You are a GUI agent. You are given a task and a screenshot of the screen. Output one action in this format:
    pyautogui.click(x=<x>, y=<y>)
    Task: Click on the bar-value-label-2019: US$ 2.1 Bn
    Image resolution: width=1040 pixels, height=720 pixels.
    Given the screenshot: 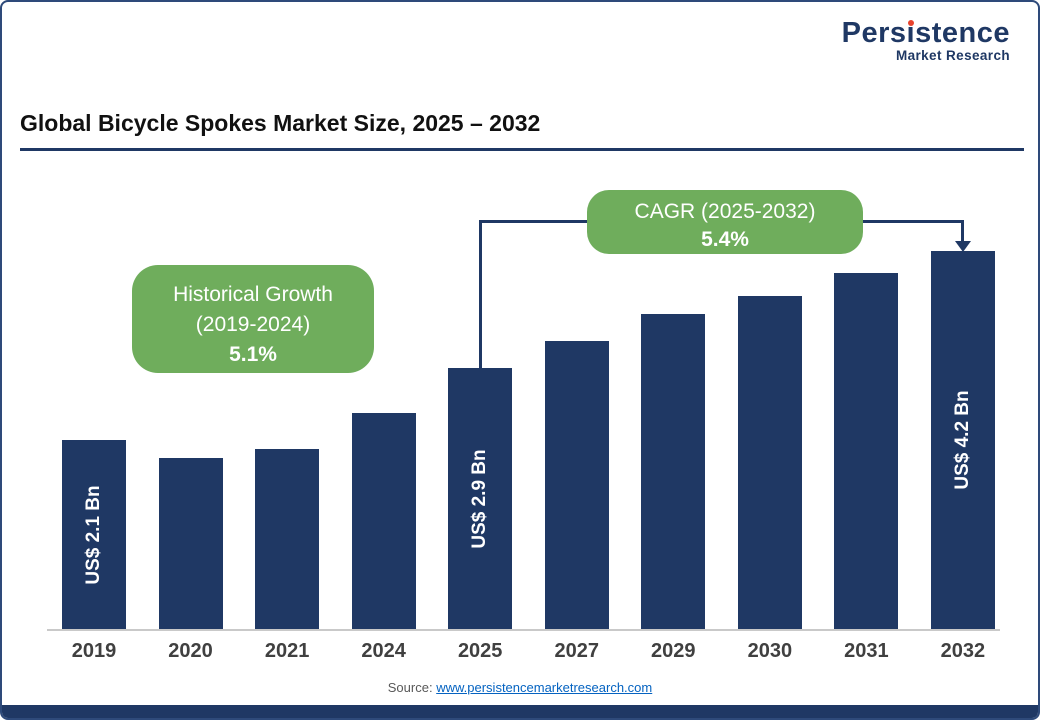 What is the action you would take?
    pyautogui.click(x=93, y=534)
    